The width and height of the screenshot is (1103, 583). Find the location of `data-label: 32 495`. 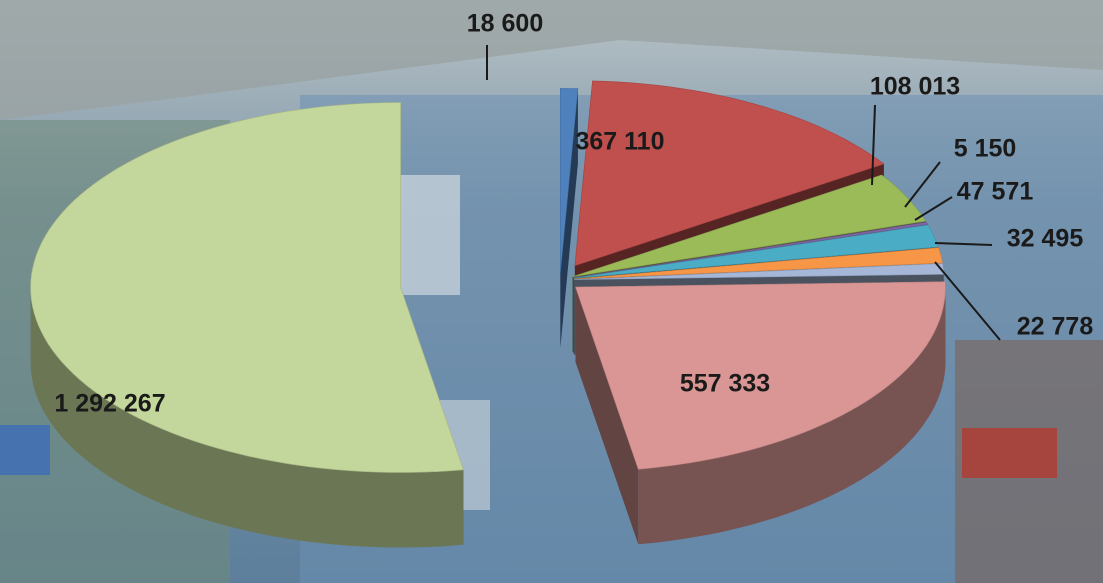

data-label: 32 495 is located at coordinates (1045, 239).